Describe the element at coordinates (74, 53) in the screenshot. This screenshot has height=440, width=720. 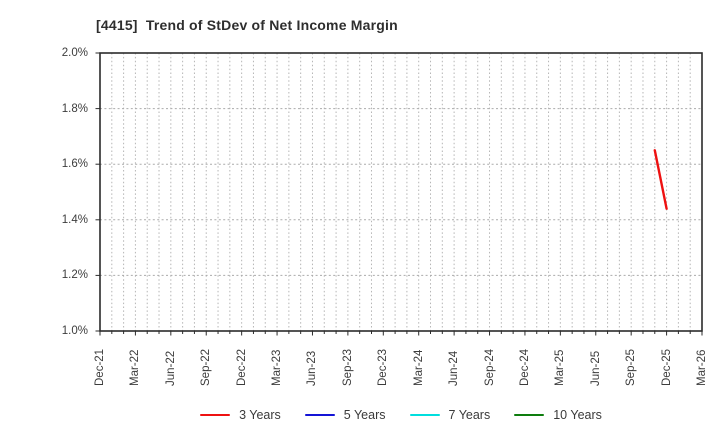
I see `y-tick-label: 2.0%` at that location.